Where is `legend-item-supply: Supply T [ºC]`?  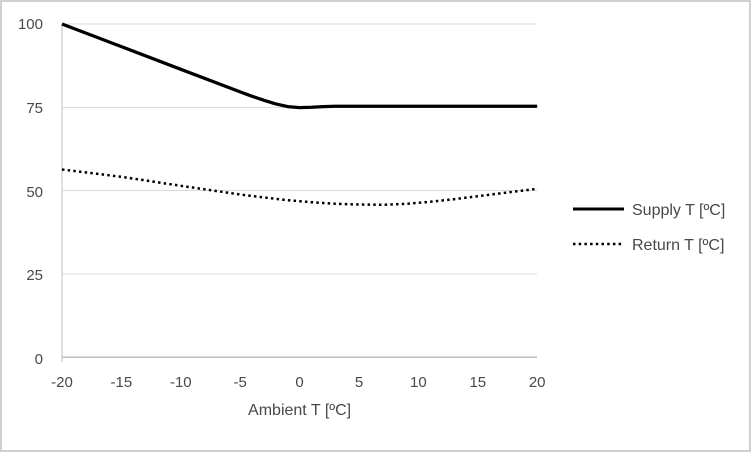
legend-item-supply: Supply T [ºC] is located at coordinates (649, 210).